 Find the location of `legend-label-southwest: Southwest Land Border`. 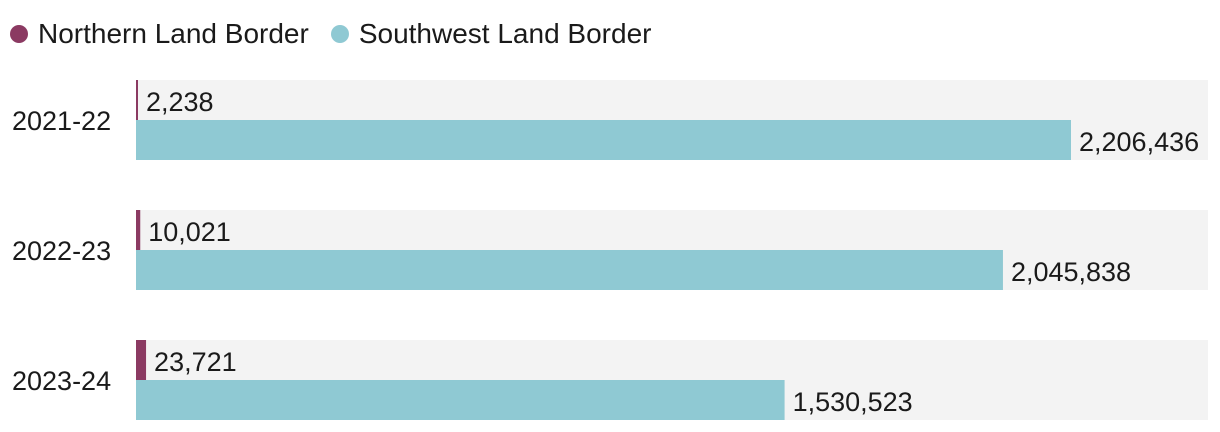

legend-label-southwest: Southwest Land Border is located at coordinates (505, 33).